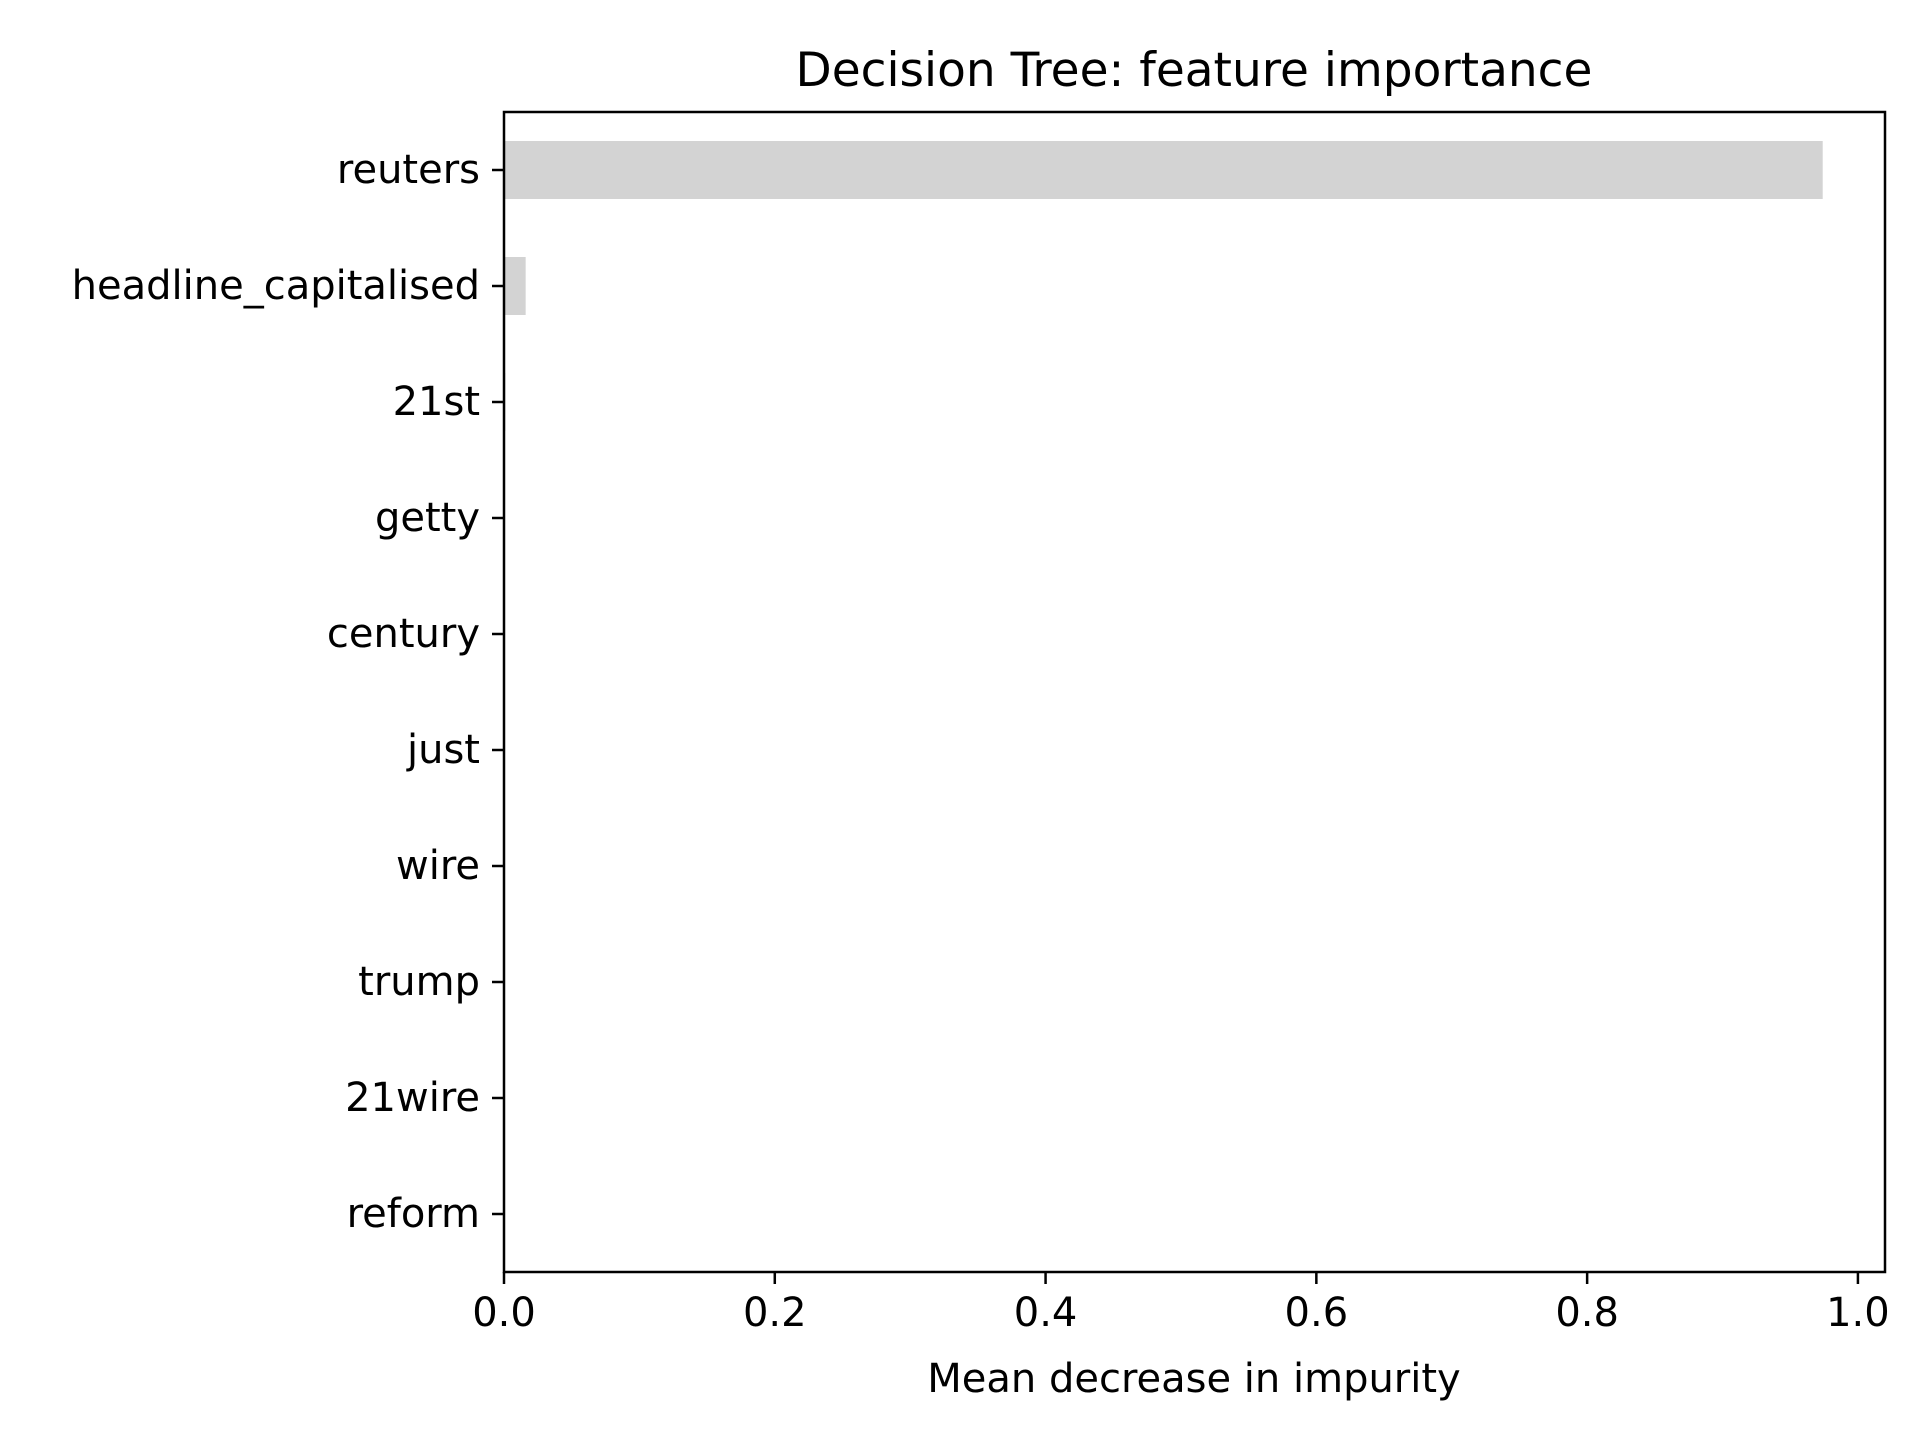 The width and height of the screenshot is (1920, 1440). Describe the element at coordinates (1317, 1313) in the screenshot. I see `x-tick-label: 0.6` at that location.